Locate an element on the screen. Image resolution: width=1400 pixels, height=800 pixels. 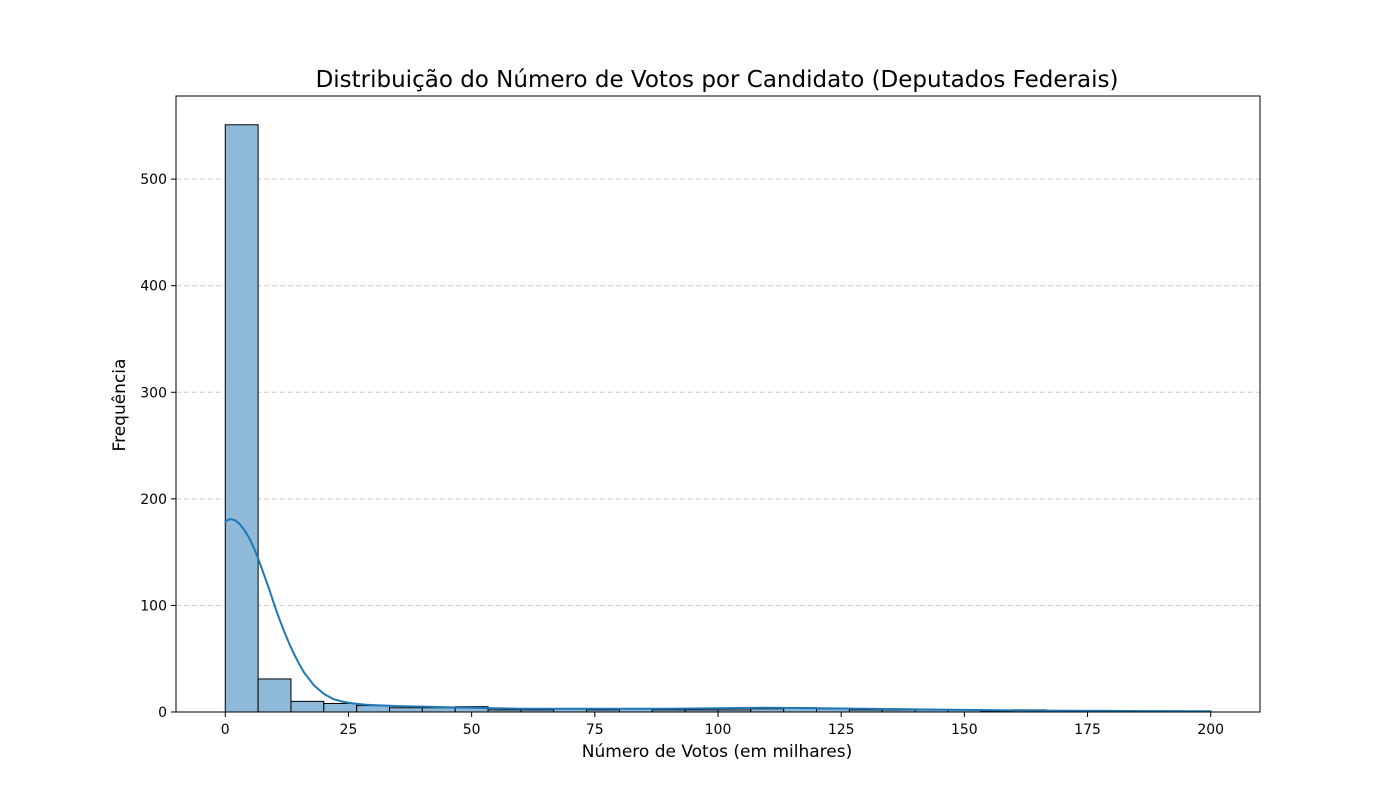
x-axis: 0 25 50 75 100 125 150 175 200 is located at coordinates (722, 725).